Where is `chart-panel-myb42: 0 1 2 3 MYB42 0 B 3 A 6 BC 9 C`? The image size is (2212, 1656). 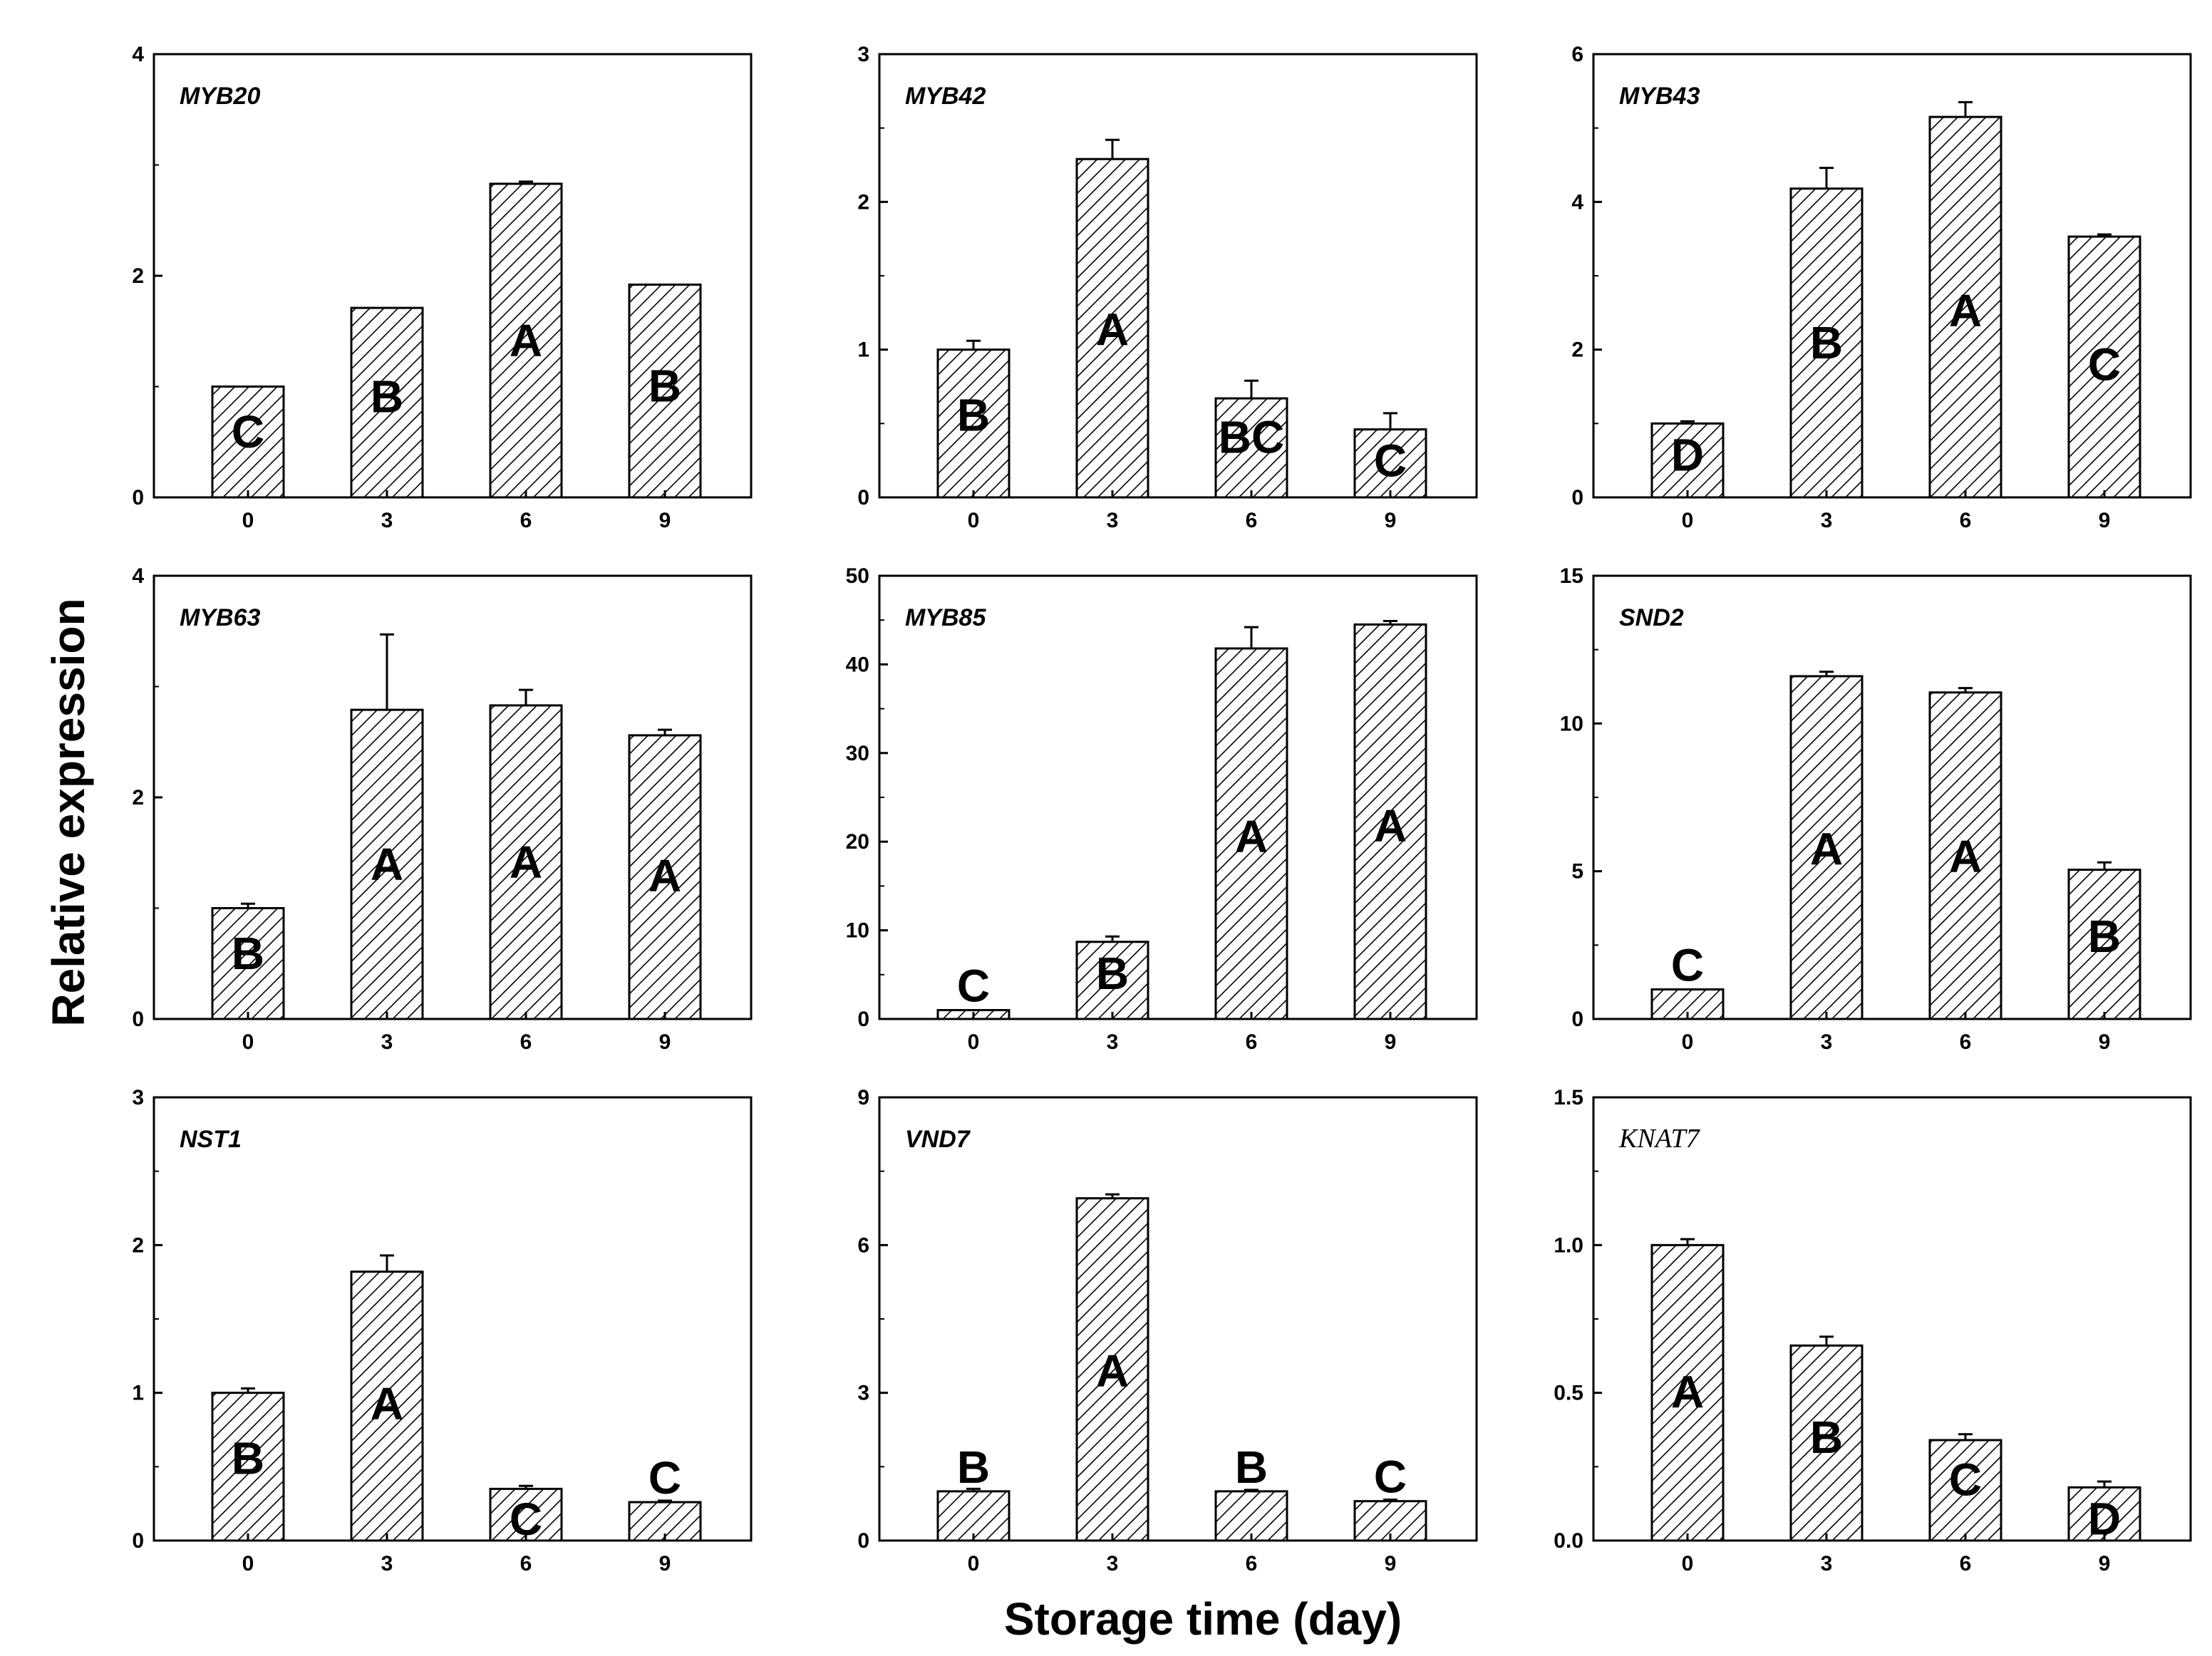 chart-panel-myb42: 0 1 2 3 MYB42 0 B 3 A 6 BC 9 C is located at coordinates (1167, 287).